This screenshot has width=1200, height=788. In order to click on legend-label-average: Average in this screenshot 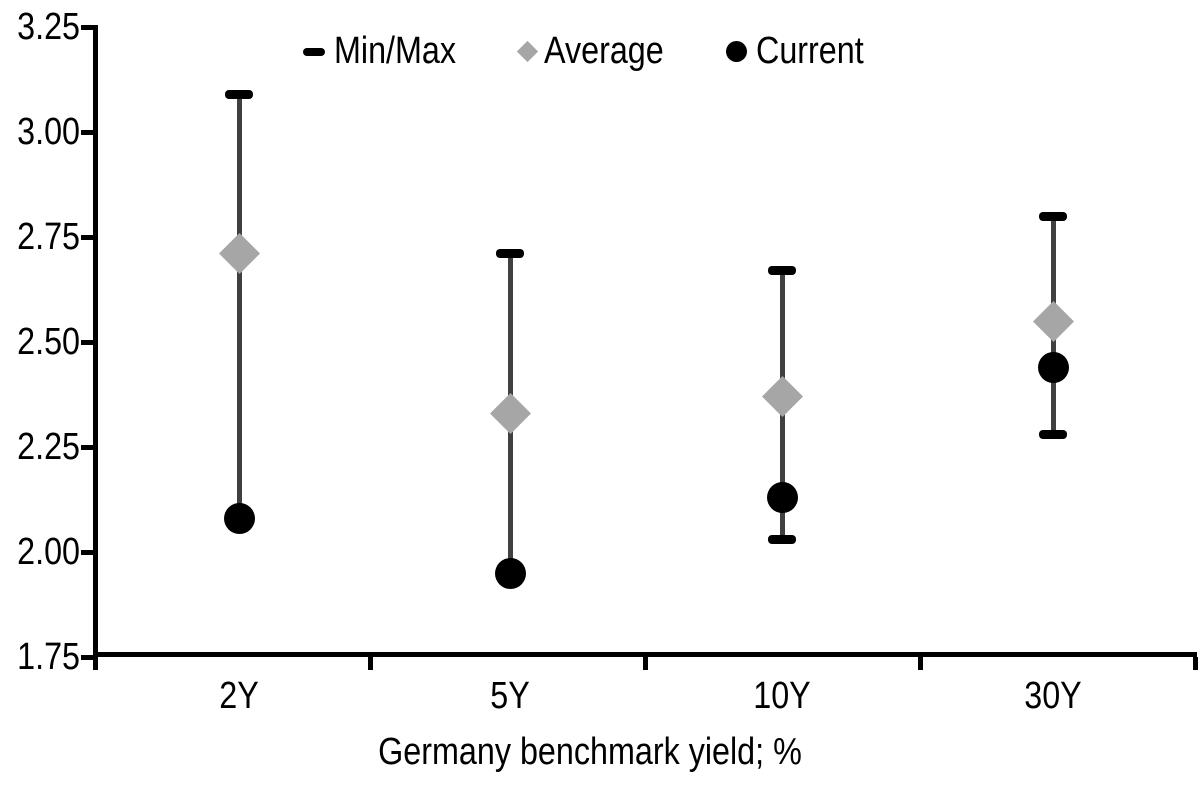, I will do `click(603, 51)`.